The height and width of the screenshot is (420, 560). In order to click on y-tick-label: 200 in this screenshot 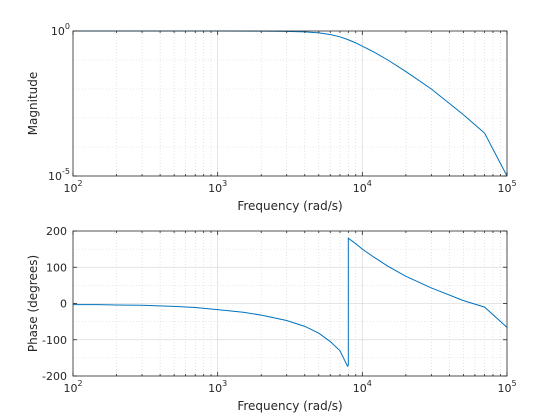, I will do `click(56, 231)`.